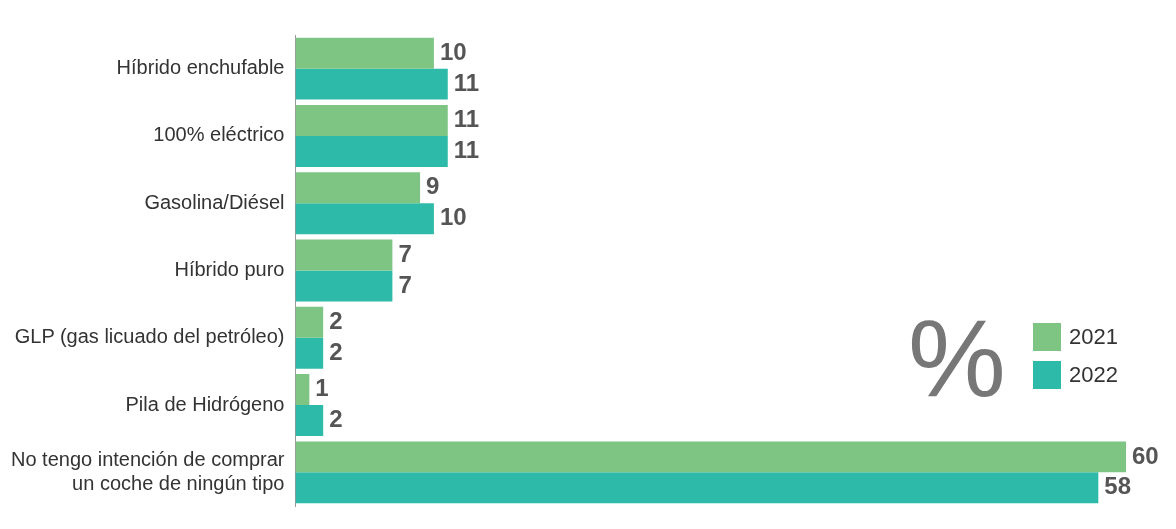  What do you see at coordinates (1118, 486) in the screenshot?
I see `data-label: 58` at bounding box center [1118, 486].